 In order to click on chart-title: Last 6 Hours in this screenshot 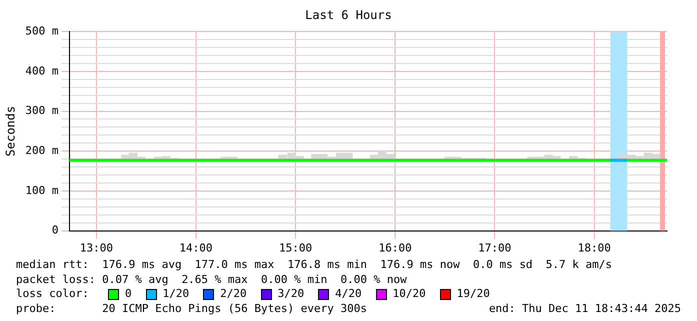, I will do `click(348, 14)`.